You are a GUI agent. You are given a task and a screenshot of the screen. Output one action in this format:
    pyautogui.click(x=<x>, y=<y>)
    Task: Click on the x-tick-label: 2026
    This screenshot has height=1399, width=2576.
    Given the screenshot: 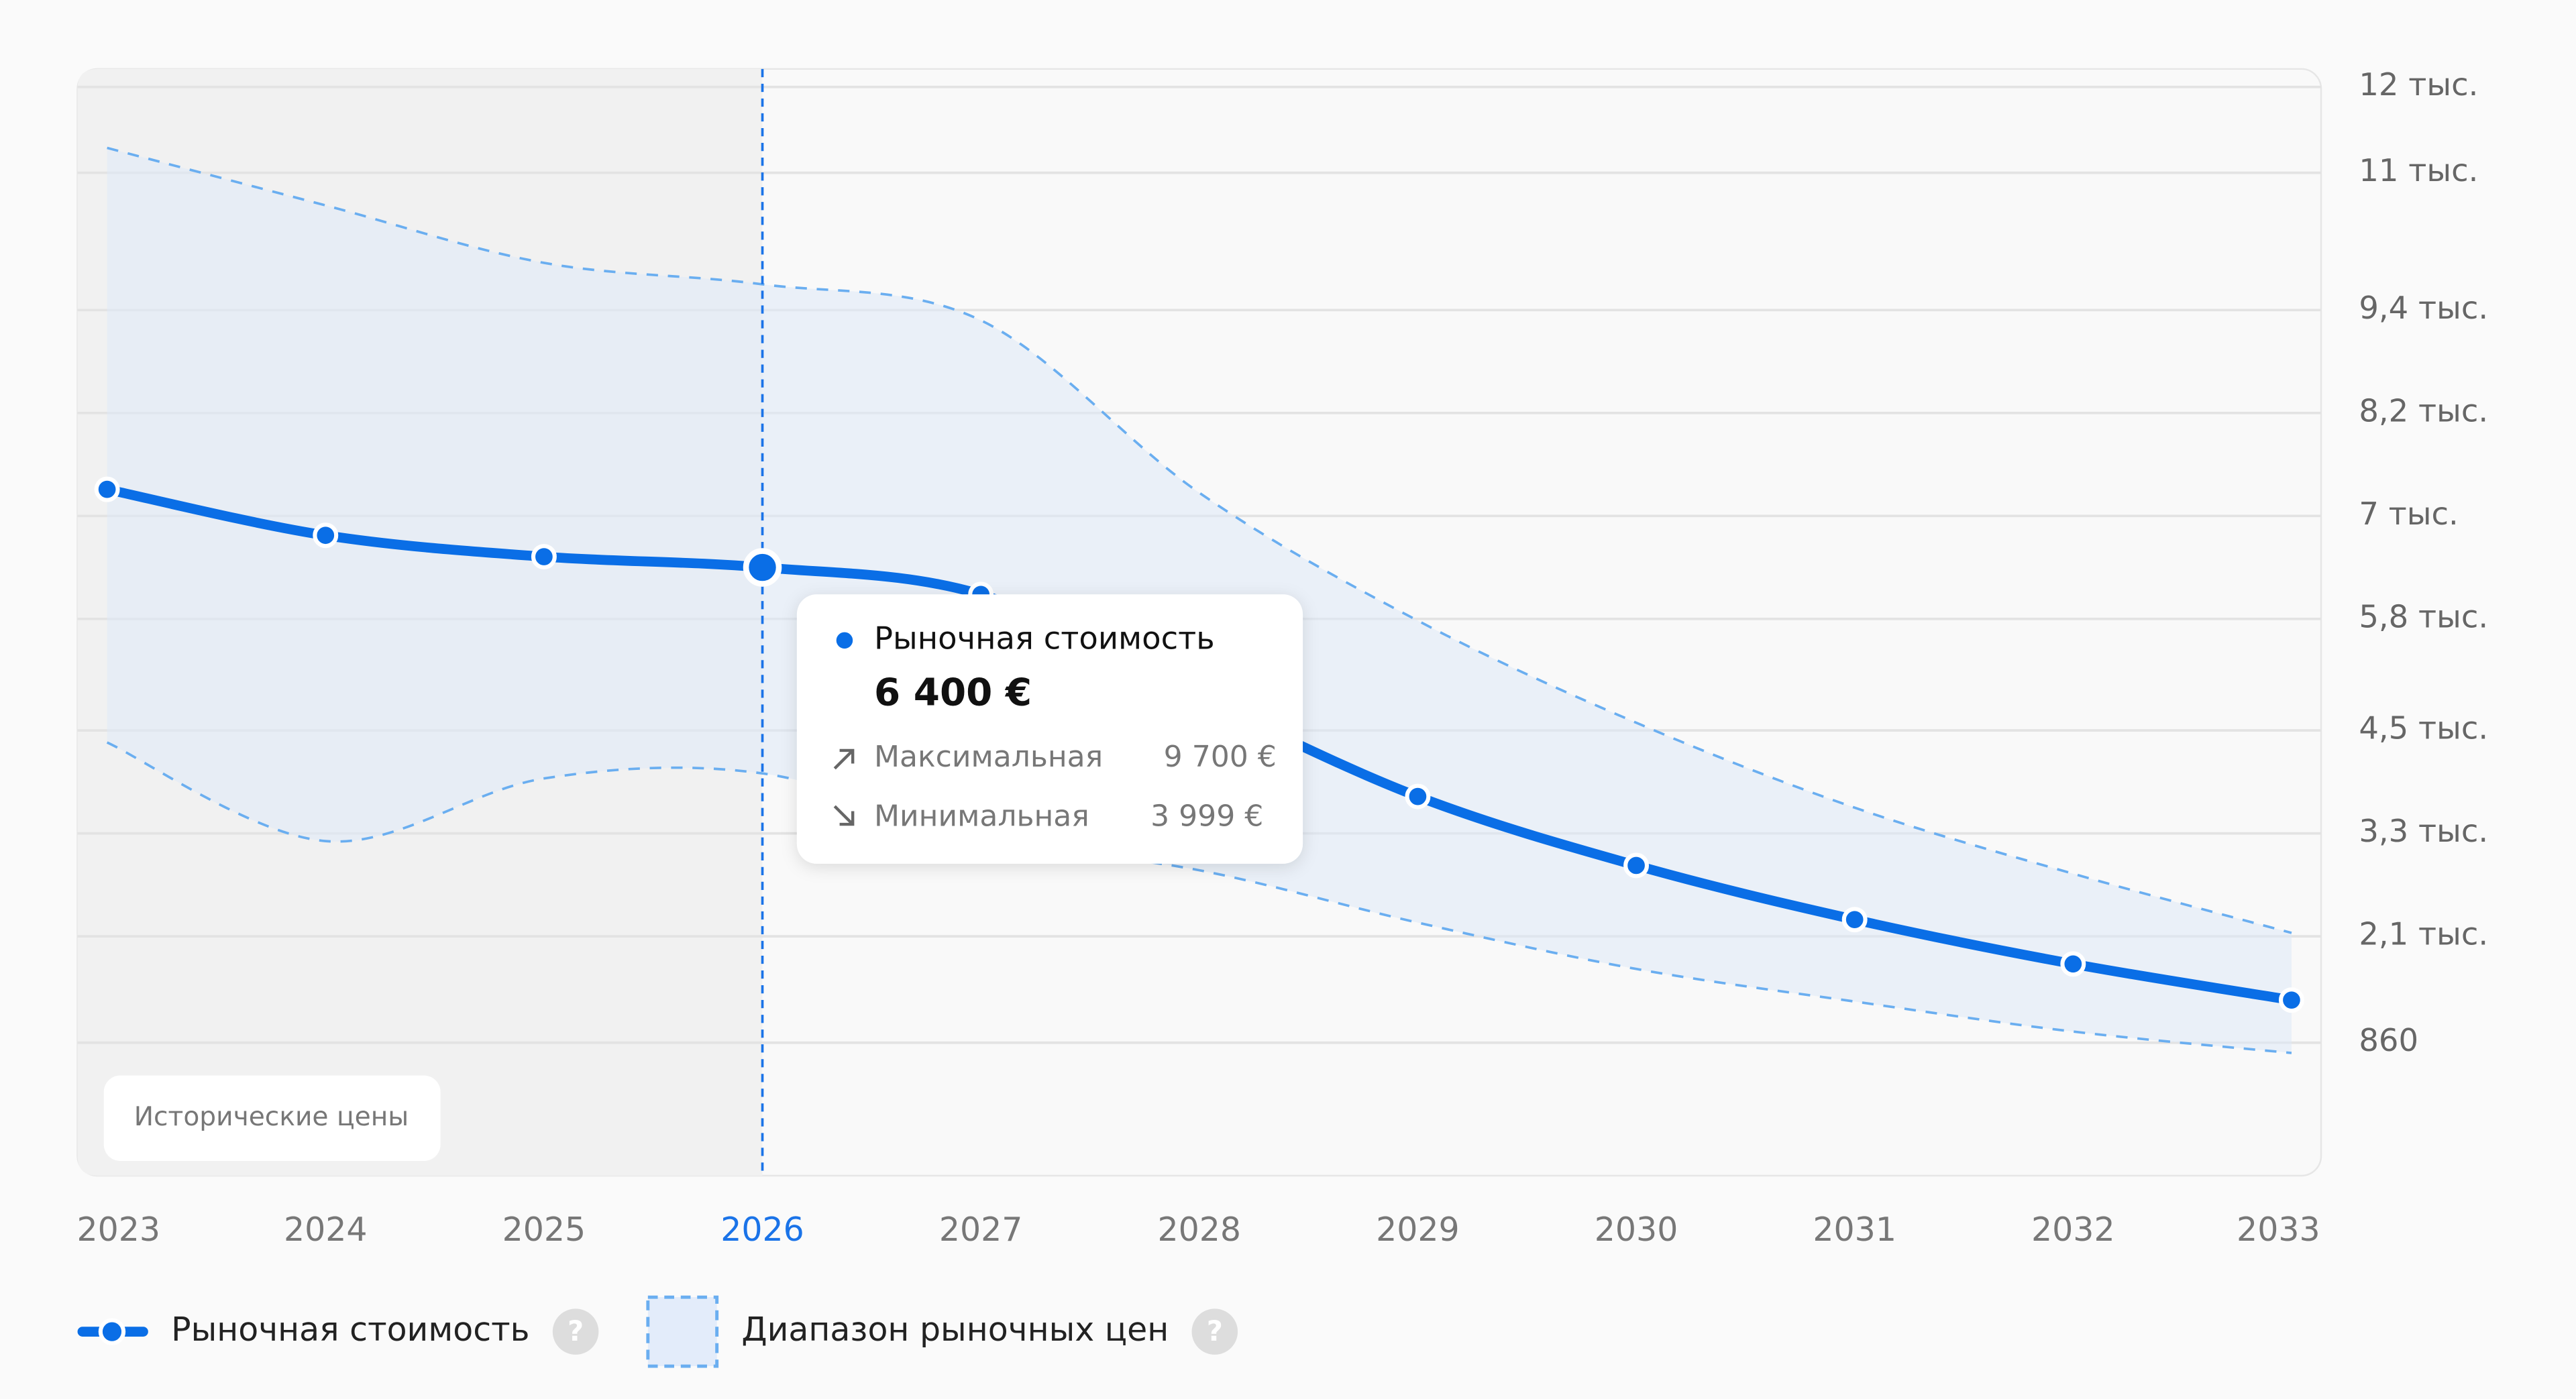 What is the action you would take?
    pyautogui.click(x=762, y=1230)
    